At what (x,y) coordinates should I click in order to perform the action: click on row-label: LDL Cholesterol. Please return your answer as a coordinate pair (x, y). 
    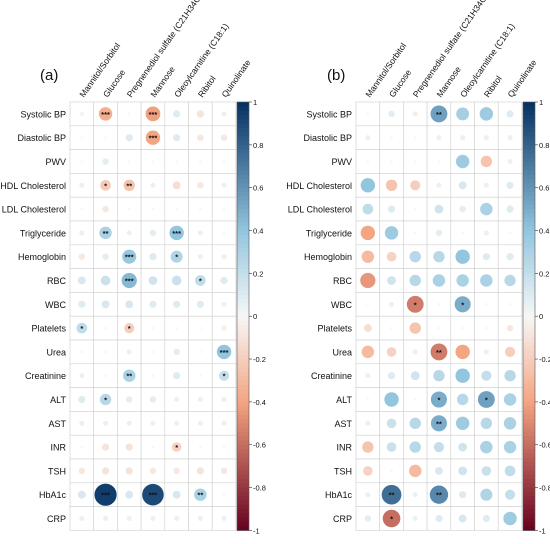
    Looking at the image, I should click on (320, 210).